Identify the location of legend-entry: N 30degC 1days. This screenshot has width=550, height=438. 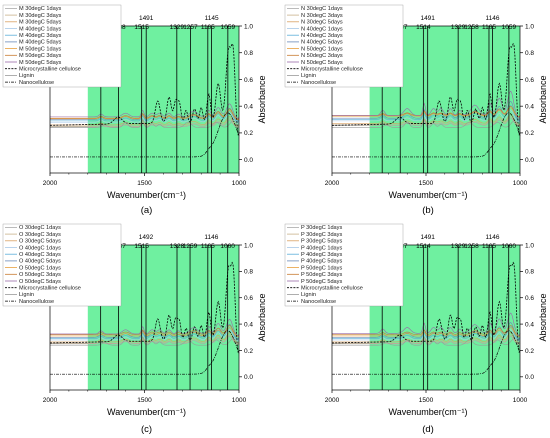
(322, 9).